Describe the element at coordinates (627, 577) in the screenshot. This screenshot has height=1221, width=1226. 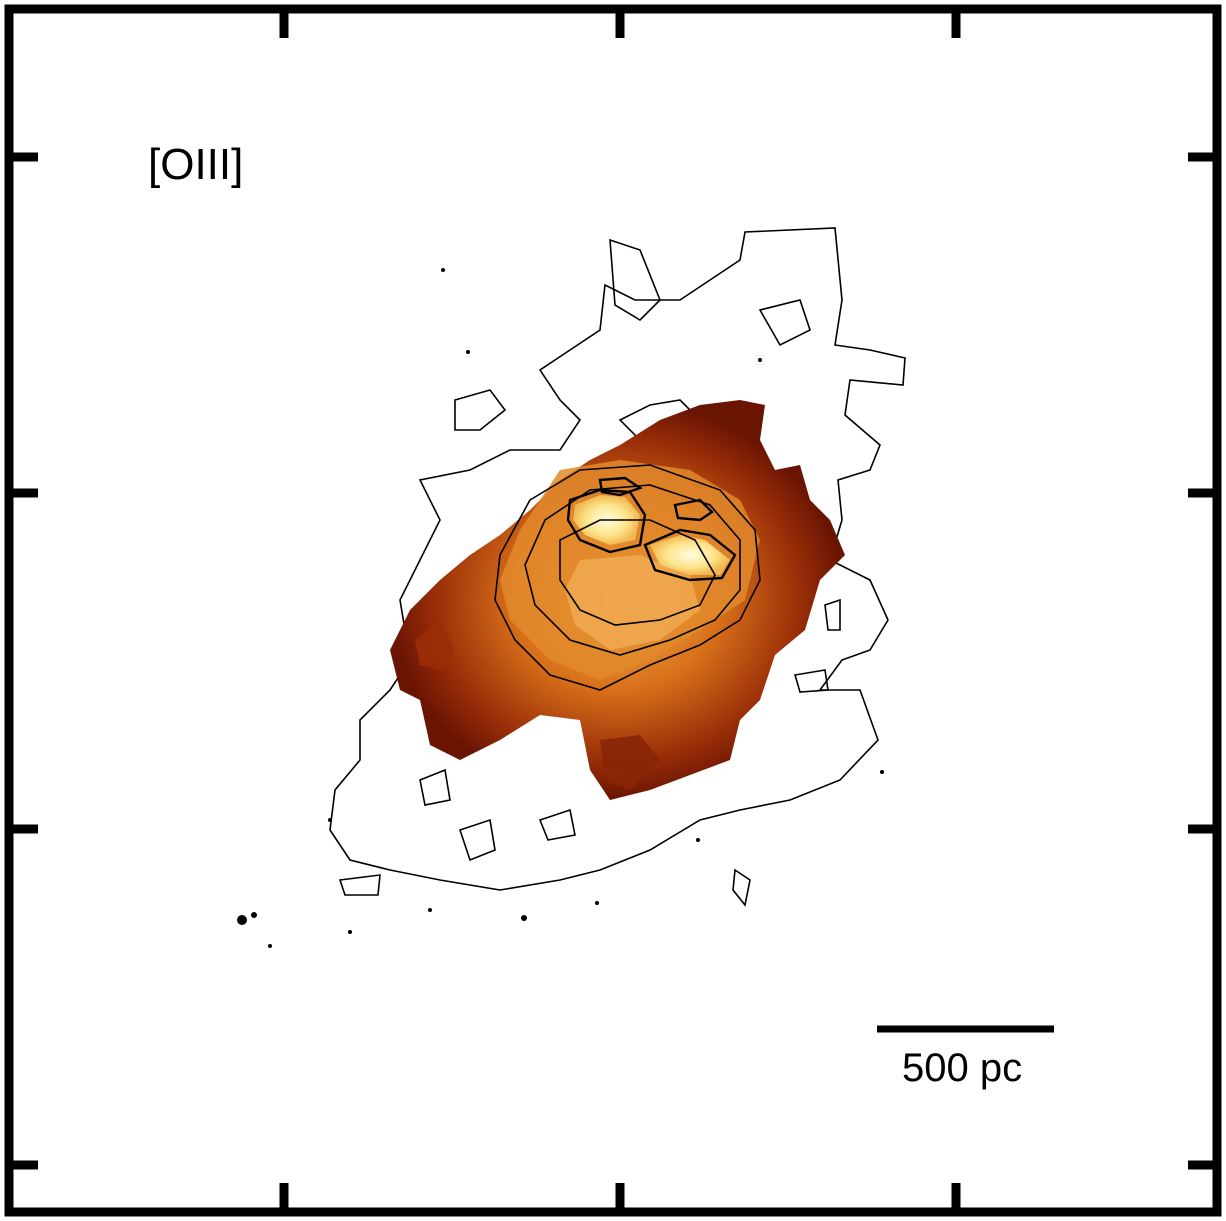
I see `inner-contours` at that location.